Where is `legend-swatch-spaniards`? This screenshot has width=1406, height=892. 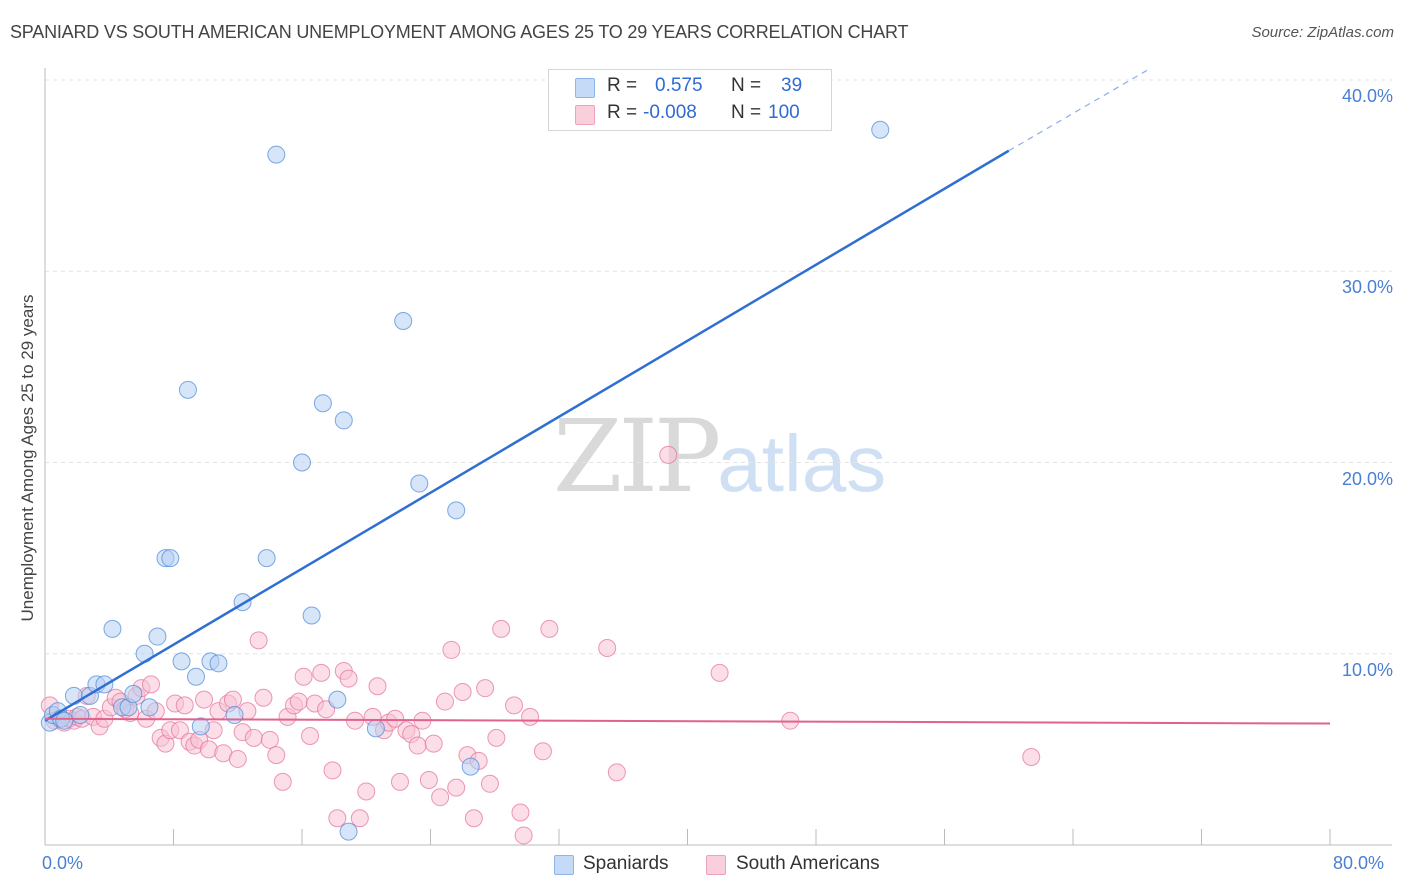
legend-swatch-spaniards is located at coordinates (564, 865).